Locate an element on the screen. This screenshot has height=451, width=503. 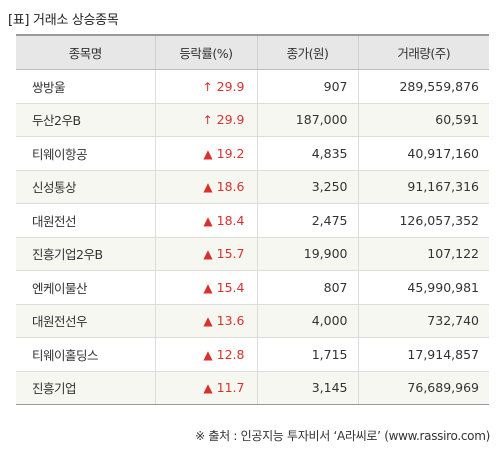
trading-volume: 91,167,316 is located at coordinates (423, 187).